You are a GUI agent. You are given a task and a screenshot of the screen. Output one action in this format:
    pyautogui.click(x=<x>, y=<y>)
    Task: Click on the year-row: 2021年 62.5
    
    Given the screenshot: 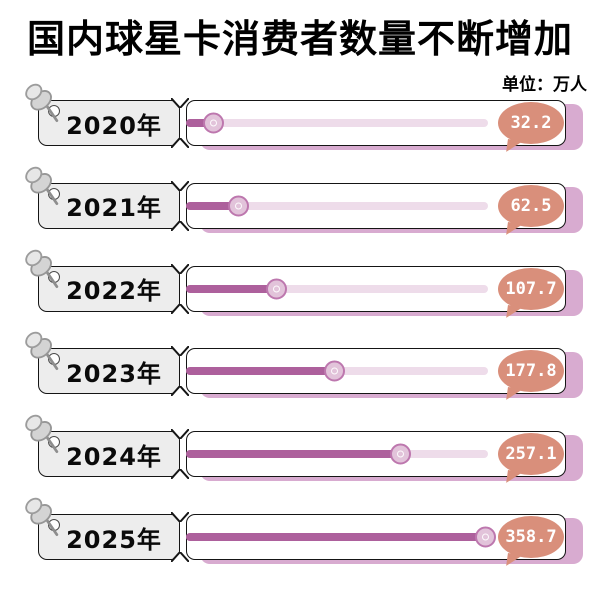 What is the action you would take?
    pyautogui.click(x=300, y=201)
    